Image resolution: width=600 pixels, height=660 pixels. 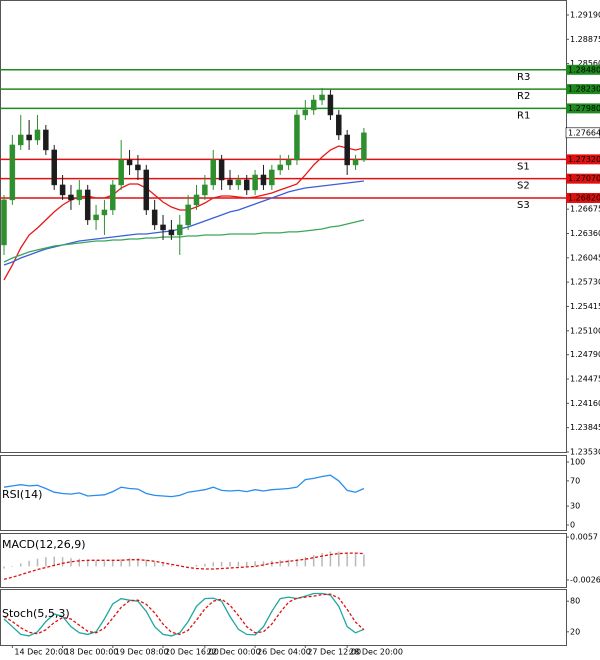 What do you see at coordinates (585, 427) in the screenshot?
I see `y-tick-label: 1.23845` at bounding box center [585, 427].